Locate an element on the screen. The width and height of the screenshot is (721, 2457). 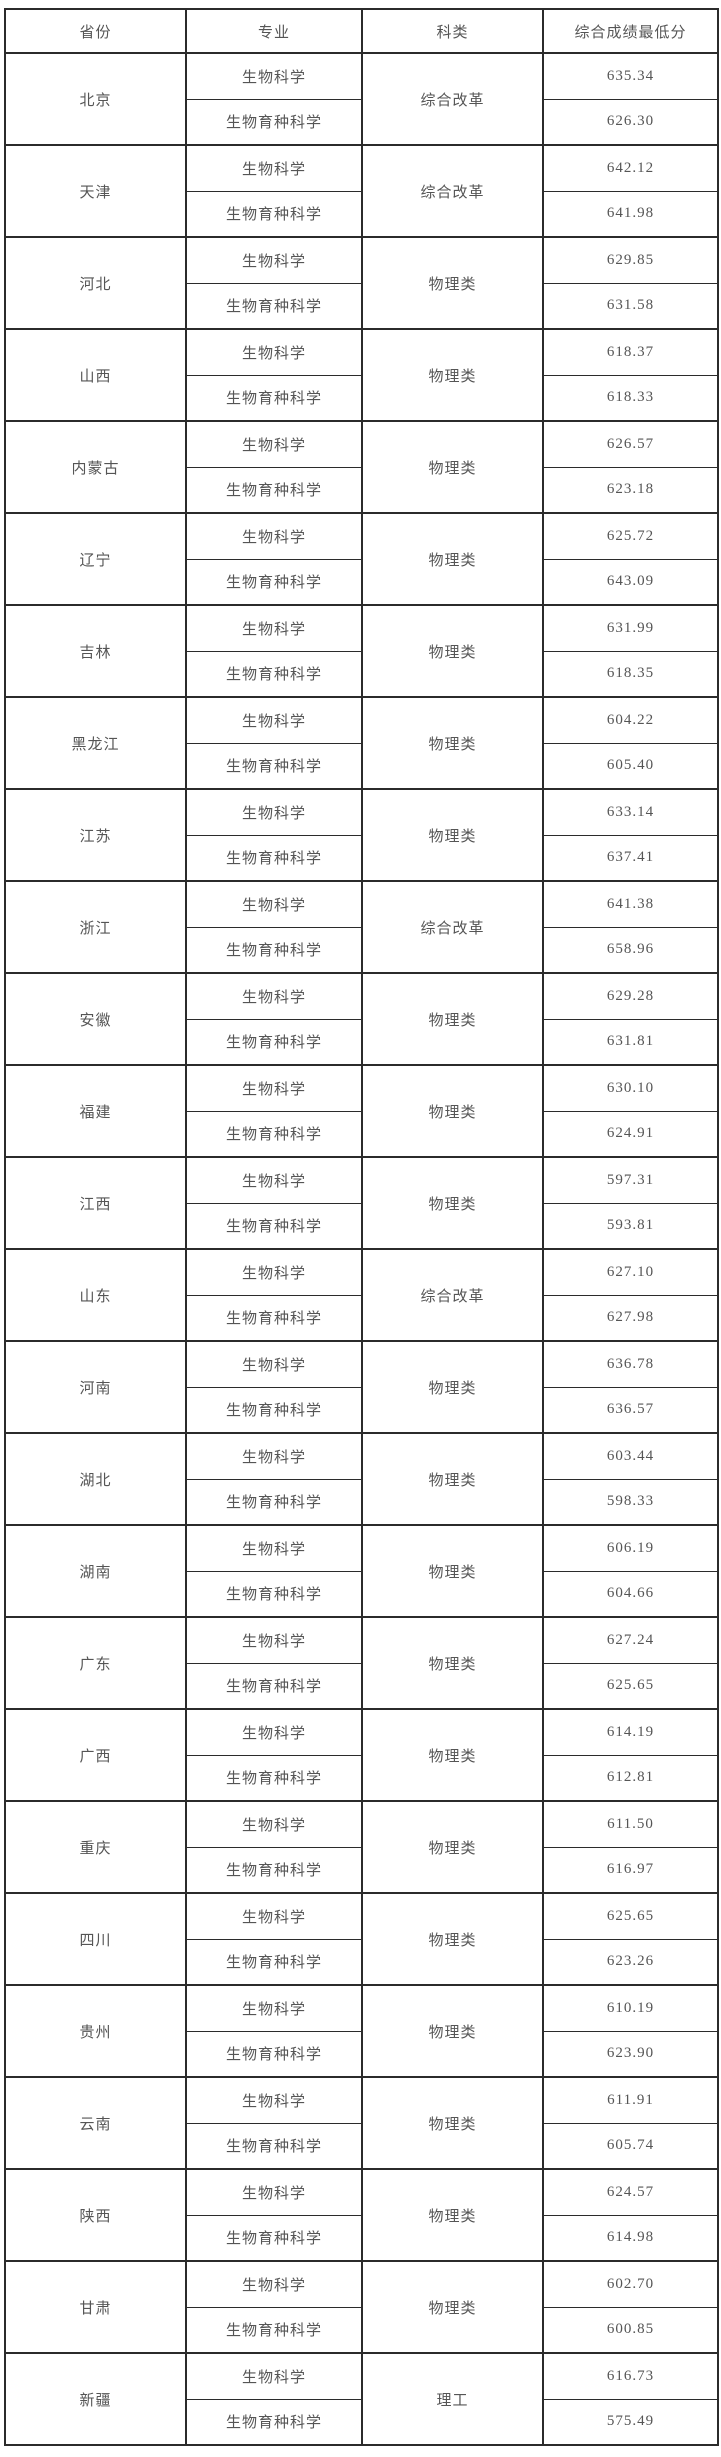
score-cell: 604.66 is located at coordinates (630, 1594).